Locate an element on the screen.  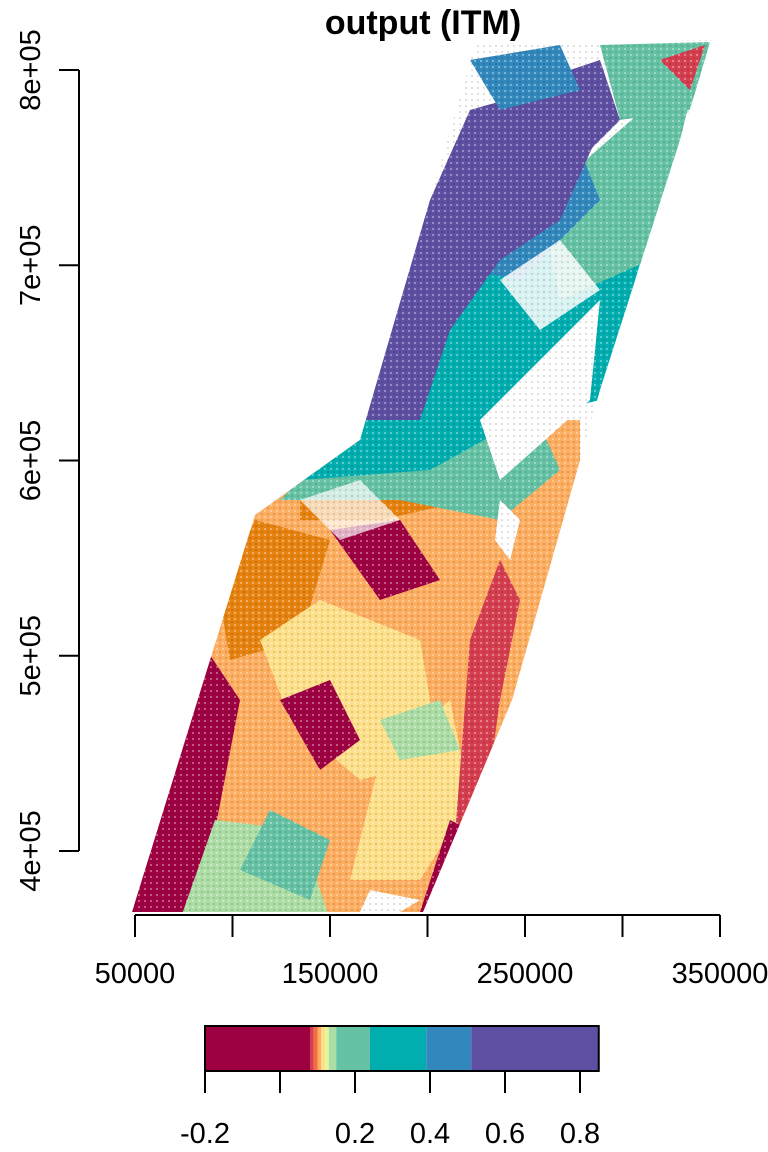
colorbar-legend: -0.2 0.2 0.4 0.6 0.8 is located at coordinates (390, 1087).